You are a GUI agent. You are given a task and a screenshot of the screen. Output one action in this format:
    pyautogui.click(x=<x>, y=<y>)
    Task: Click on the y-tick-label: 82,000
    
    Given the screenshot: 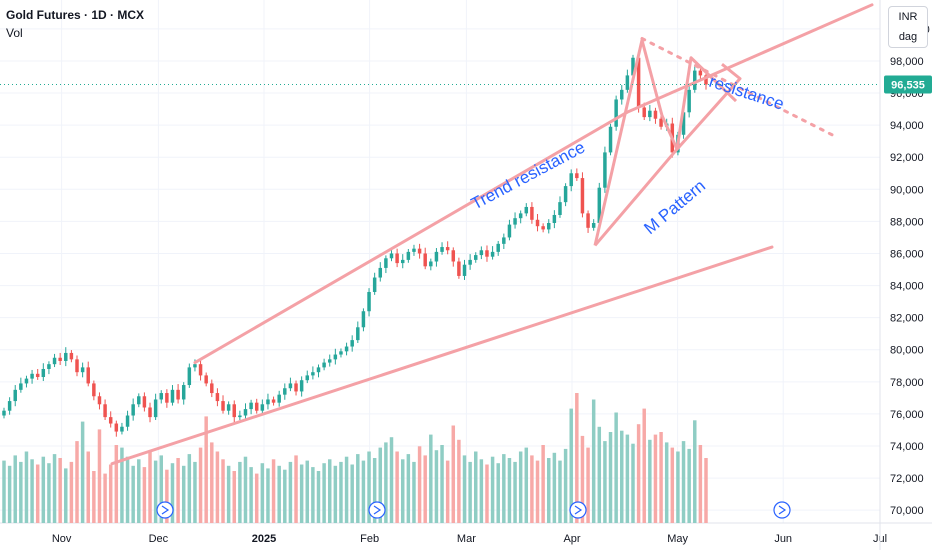 What is the action you would take?
    pyautogui.click(x=907, y=319)
    